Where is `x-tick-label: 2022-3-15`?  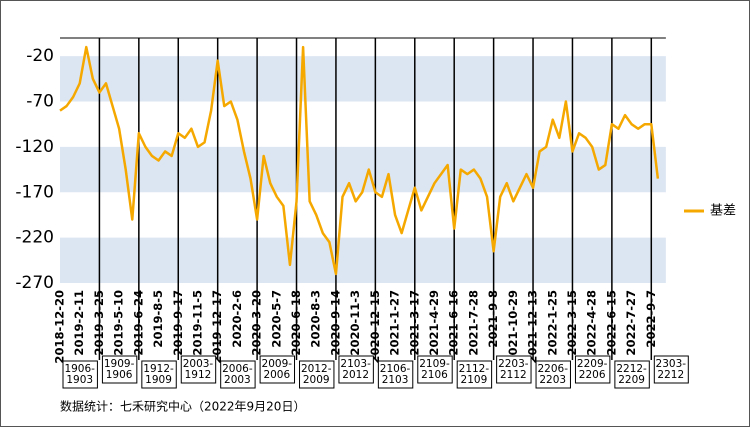
x-tick-label: 2022-3-15 is located at coordinates (572, 323).